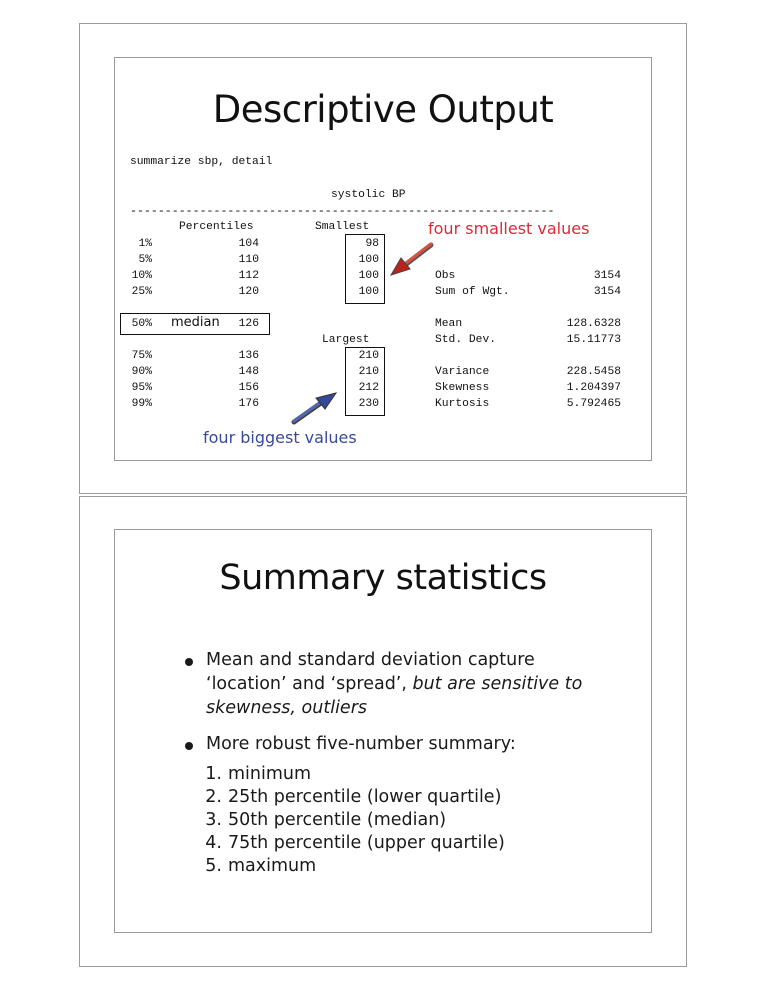 The height and width of the screenshot is (990, 765). What do you see at coordinates (141, 276) in the screenshot?
I see `pct-label: 10%` at bounding box center [141, 276].